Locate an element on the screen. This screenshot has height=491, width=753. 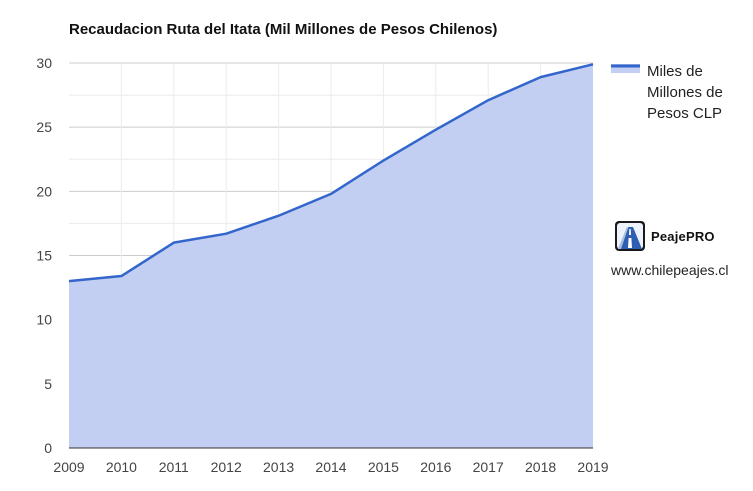
legend-swatch is located at coordinates (625, 68).